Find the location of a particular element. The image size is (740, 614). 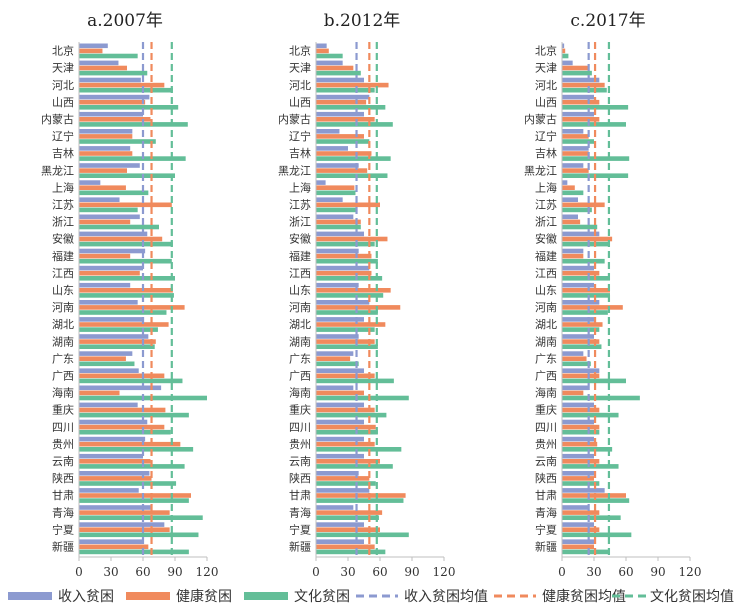

legend-label-health-mean: 健康贫困均值 is located at coordinates (584, 596).